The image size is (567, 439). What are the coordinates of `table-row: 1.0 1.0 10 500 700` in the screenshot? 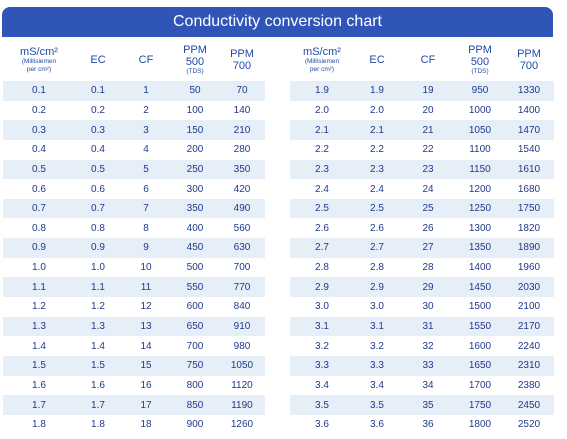 It's located at (134, 268).